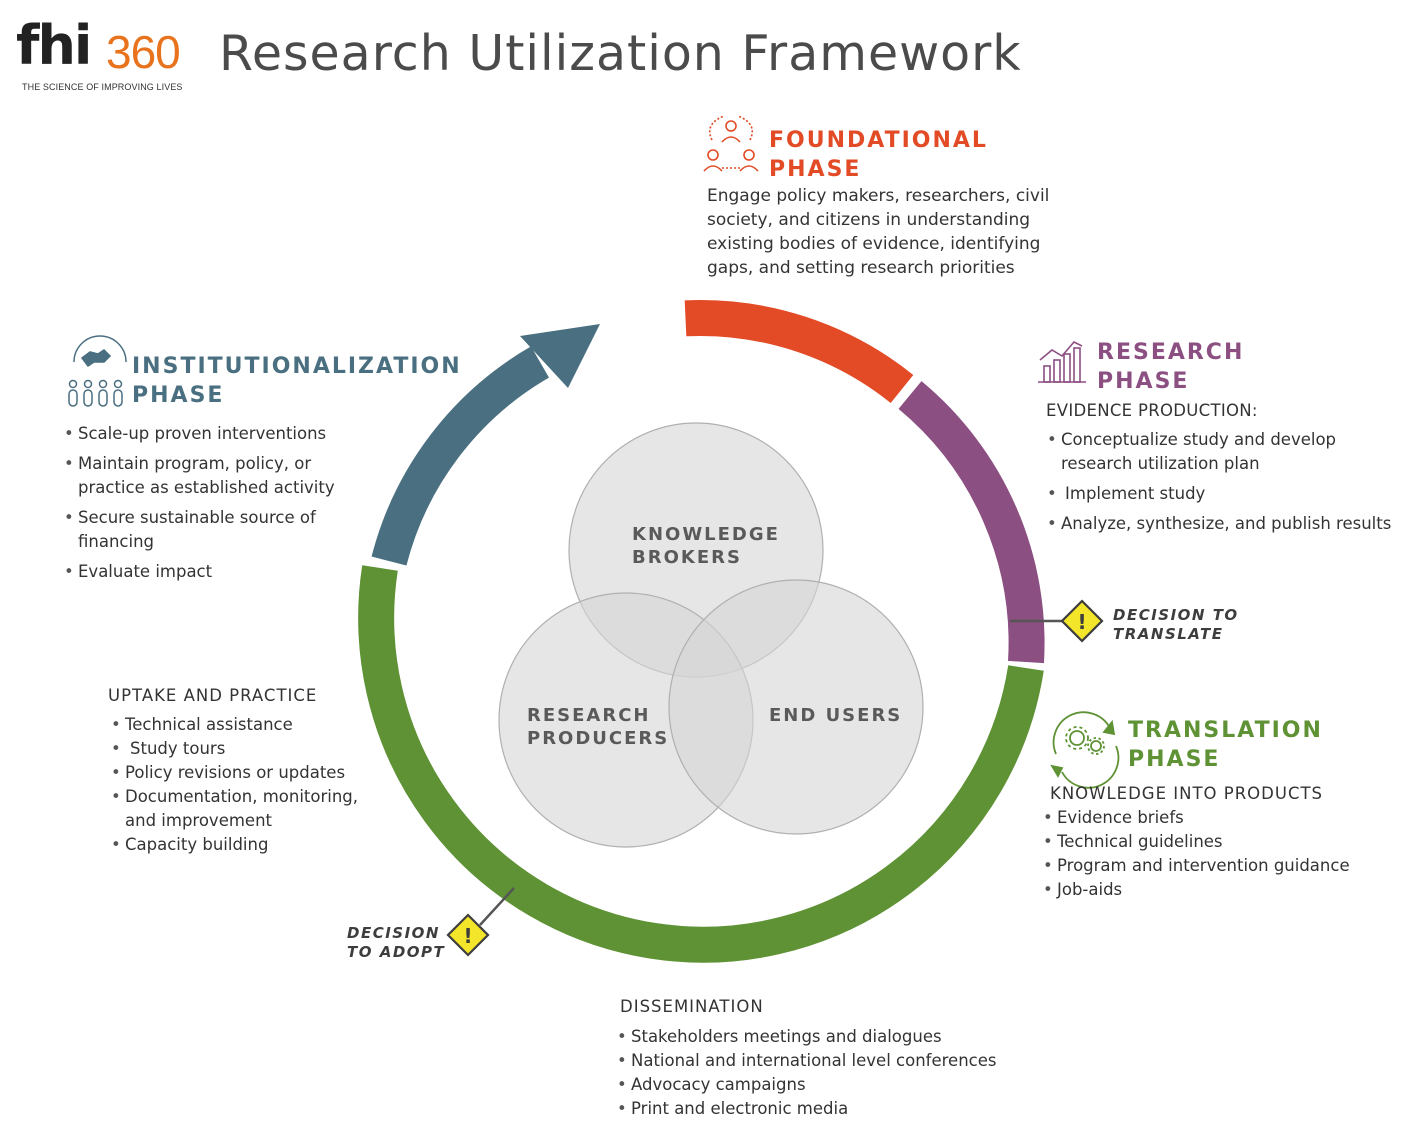 This screenshot has height=1138, width=1404. I want to click on gears-cycle-icon, so click(1085, 750).